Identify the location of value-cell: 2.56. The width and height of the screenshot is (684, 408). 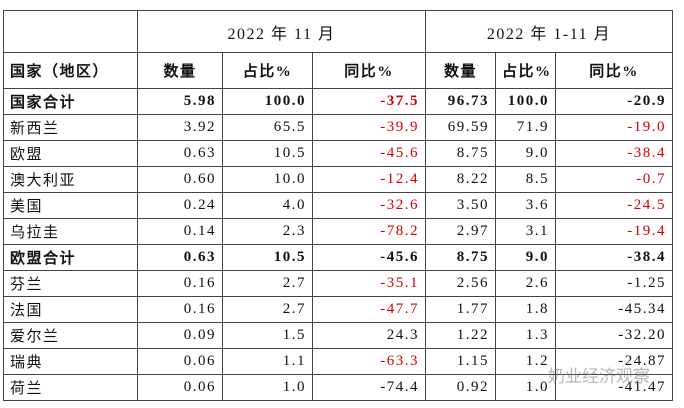
(461, 283).